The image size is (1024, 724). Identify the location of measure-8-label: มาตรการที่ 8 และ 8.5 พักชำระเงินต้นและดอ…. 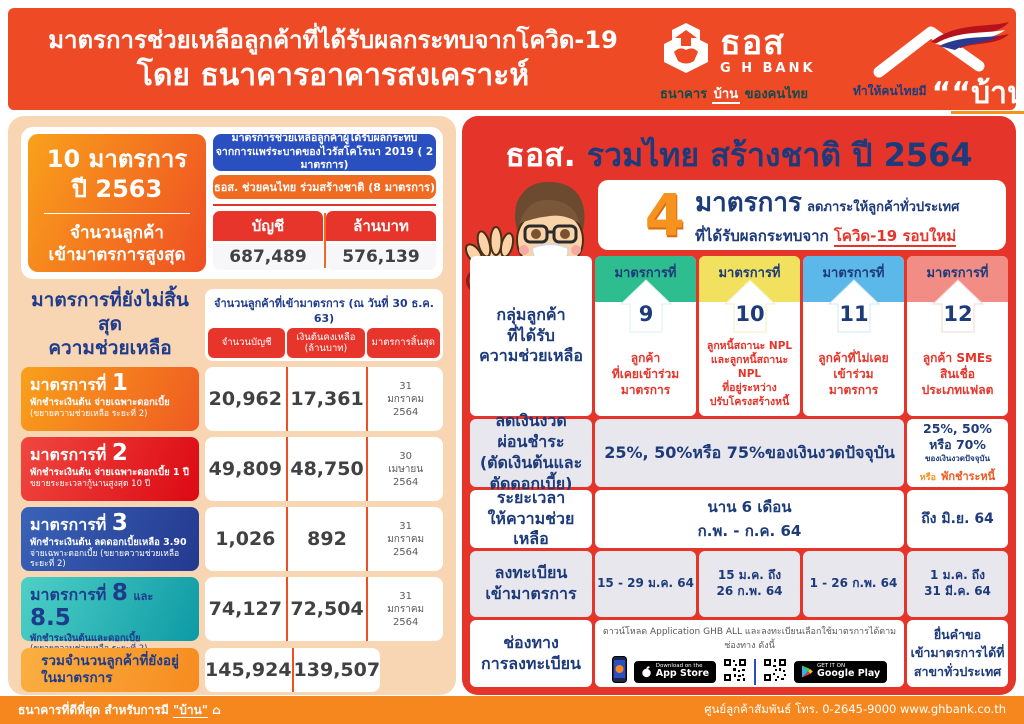
(110, 615).